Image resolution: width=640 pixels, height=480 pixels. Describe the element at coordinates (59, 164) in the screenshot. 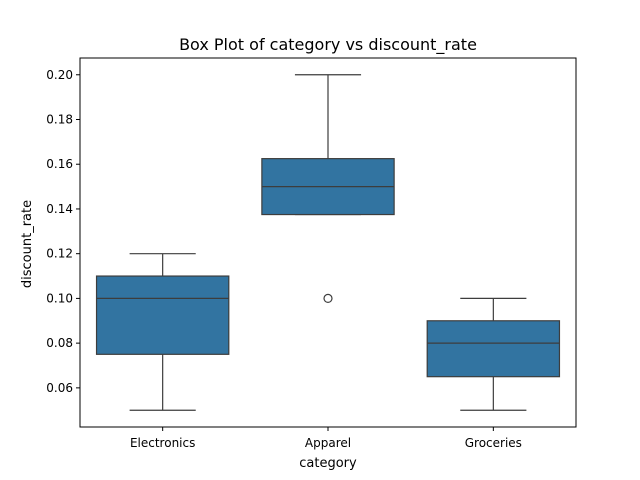

I see `y-tick-label: 0.16` at that location.